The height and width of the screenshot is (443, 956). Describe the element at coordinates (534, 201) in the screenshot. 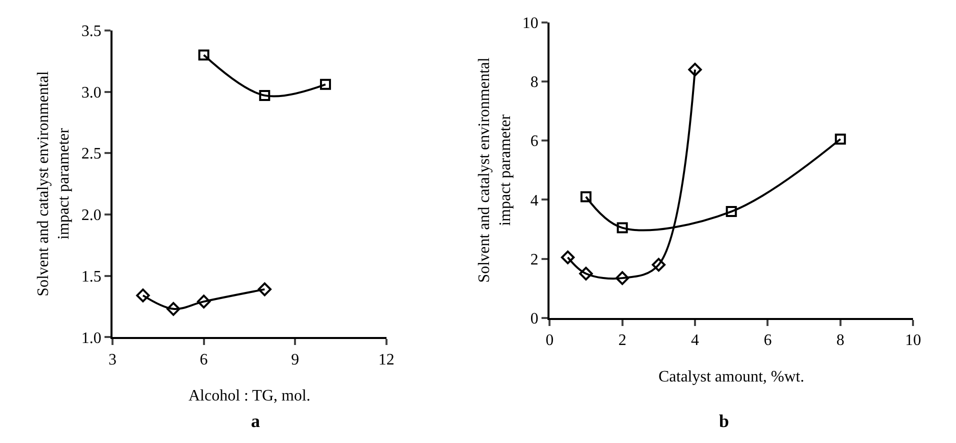

I see `y-tick-label: 4` at that location.